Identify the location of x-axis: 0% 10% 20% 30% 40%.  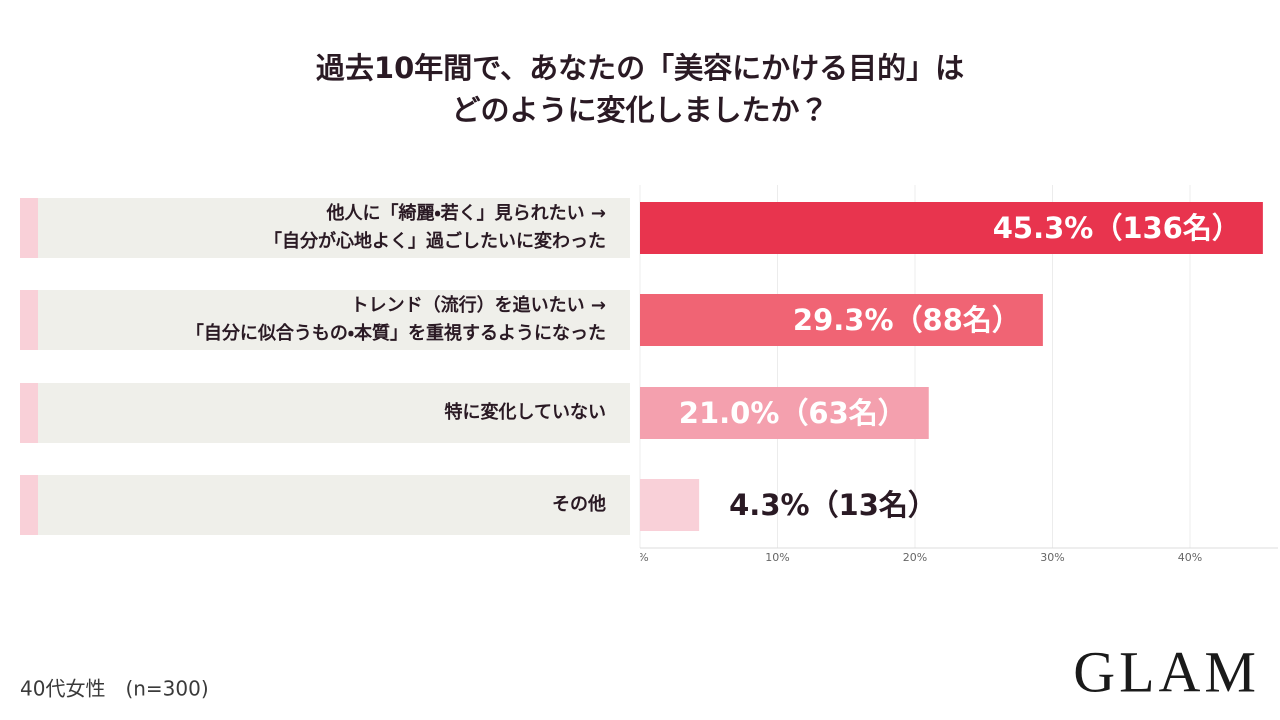
(916, 557).